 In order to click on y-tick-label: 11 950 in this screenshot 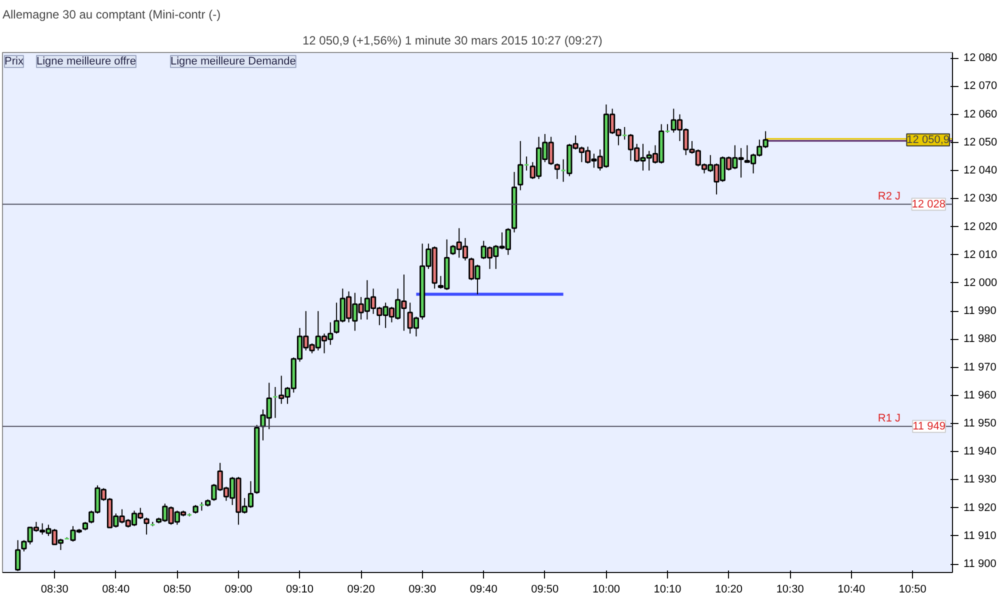, I will do `click(980, 424)`.